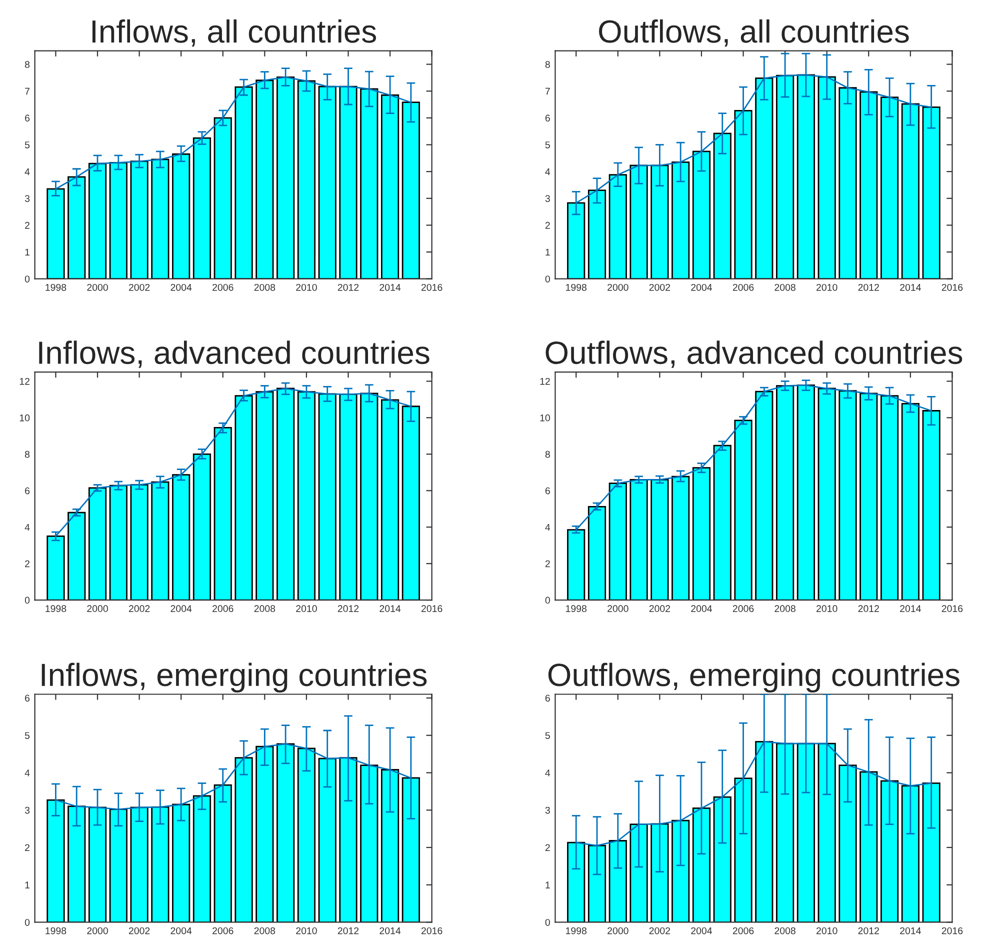  I want to click on y-tick-label: 1, so click(548, 252).